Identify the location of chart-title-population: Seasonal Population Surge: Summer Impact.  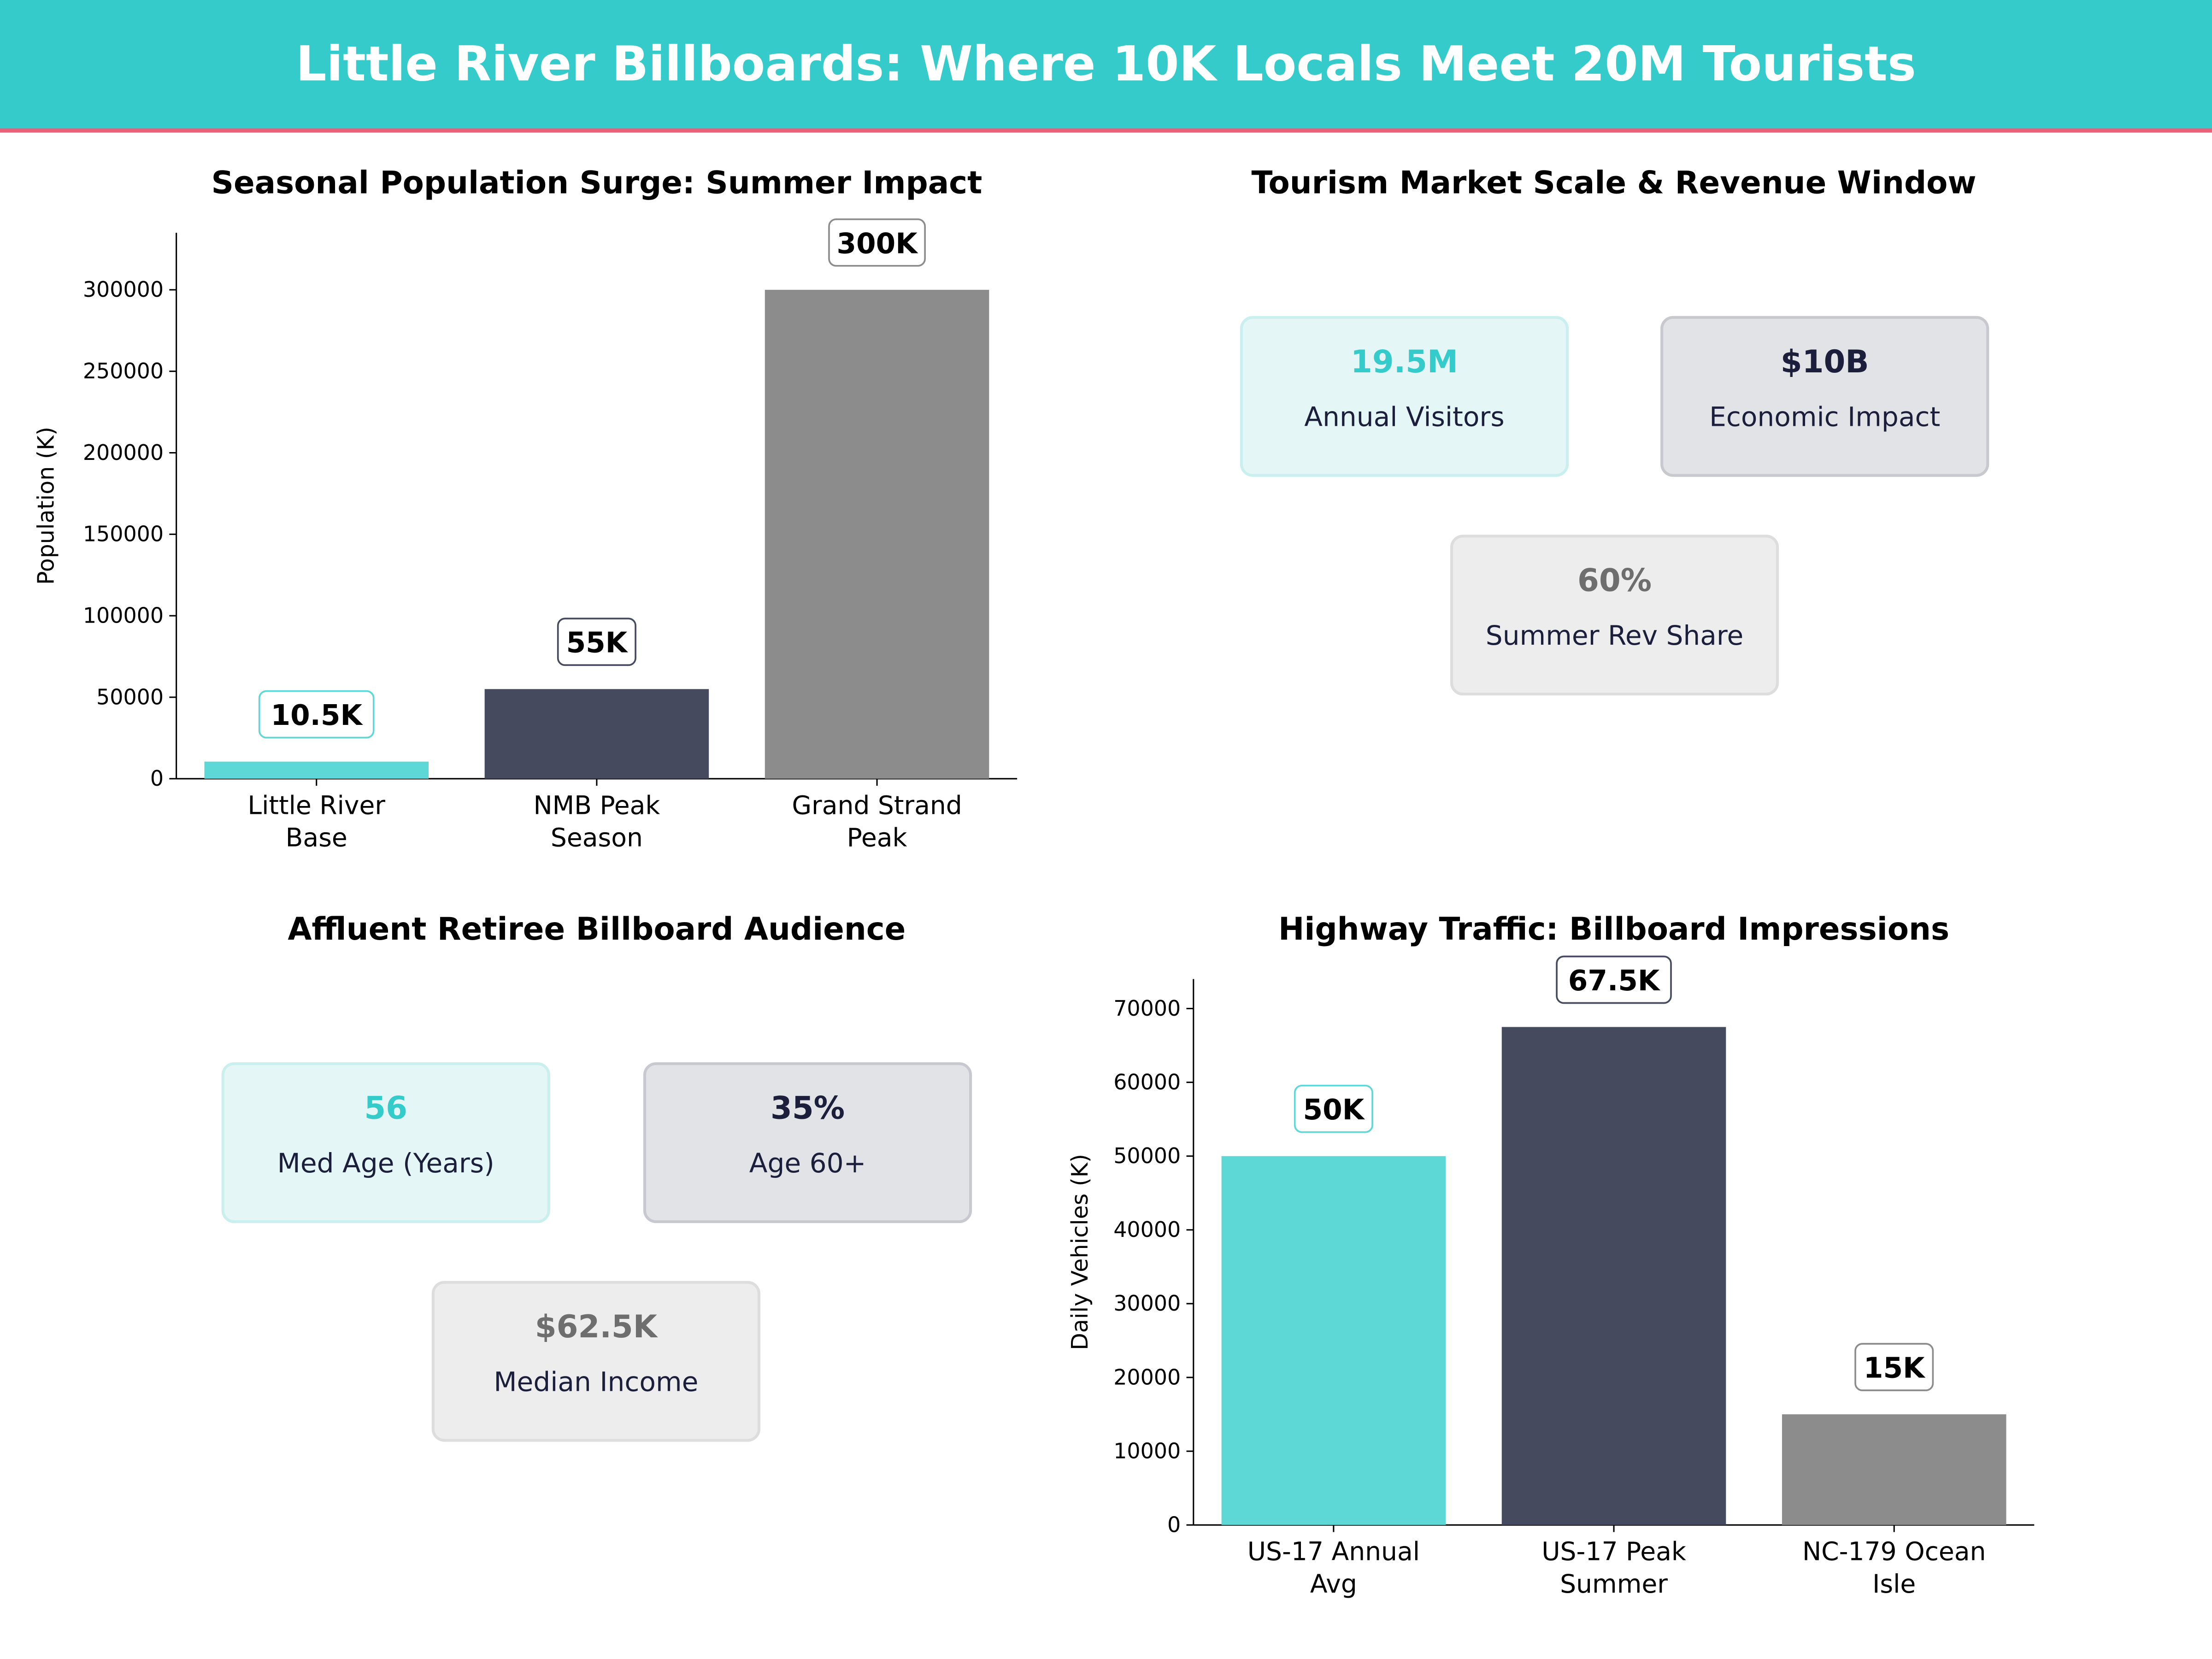
(597, 182).